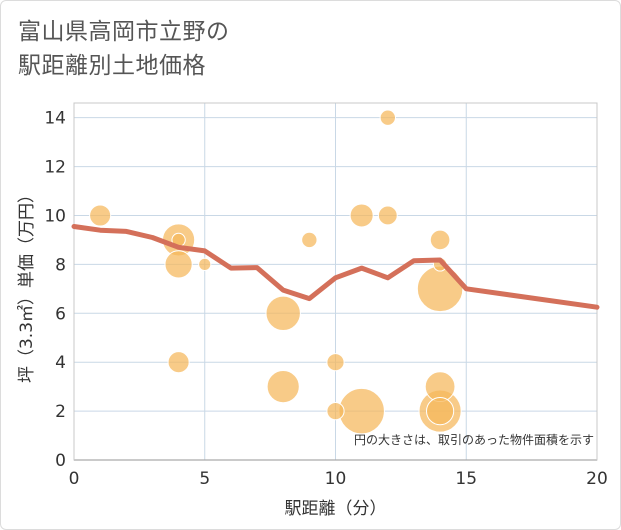 This screenshot has height=530, width=621. Describe the element at coordinates (60, 314) in the screenshot. I see `y-tick-label: 6` at that location.